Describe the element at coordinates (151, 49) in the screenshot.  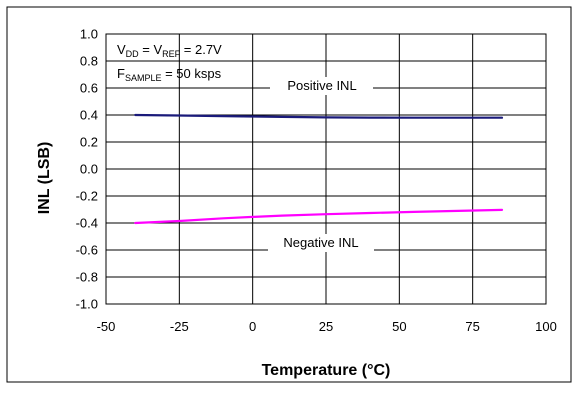
I see `vref-mid: = V` at that location.